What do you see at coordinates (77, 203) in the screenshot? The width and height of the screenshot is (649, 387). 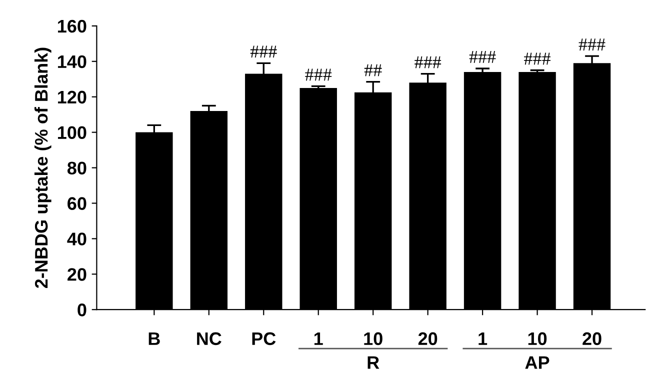 I see `y-tick-label: 60` at bounding box center [77, 203].